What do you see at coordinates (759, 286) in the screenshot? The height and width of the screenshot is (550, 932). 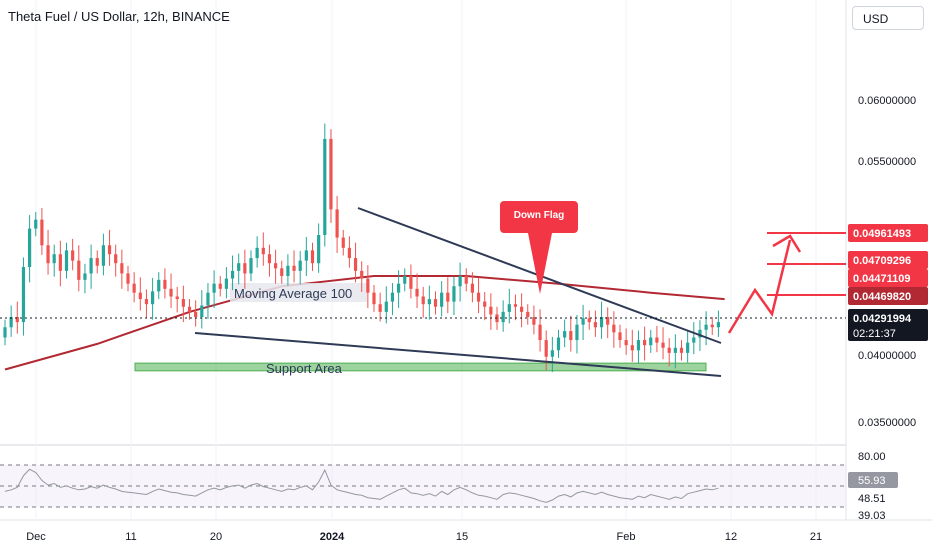 I see `projection-path` at bounding box center [759, 286].